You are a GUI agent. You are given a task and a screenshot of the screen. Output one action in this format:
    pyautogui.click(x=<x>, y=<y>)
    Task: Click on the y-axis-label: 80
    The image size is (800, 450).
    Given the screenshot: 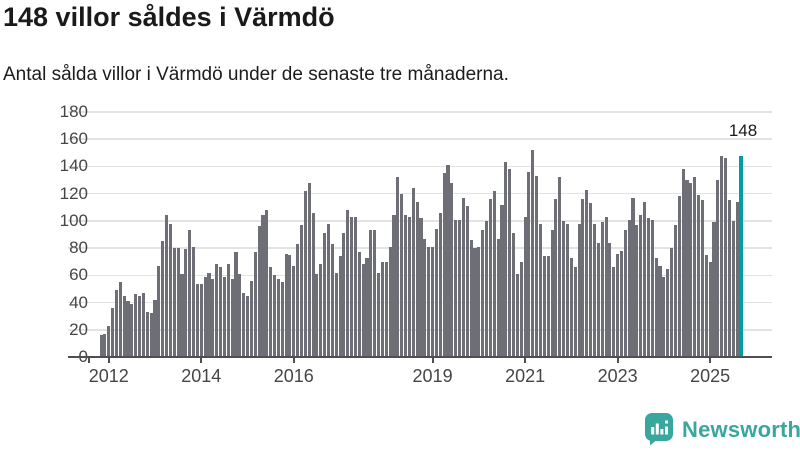 What is the action you would take?
    pyautogui.click(x=78, y=248)
    